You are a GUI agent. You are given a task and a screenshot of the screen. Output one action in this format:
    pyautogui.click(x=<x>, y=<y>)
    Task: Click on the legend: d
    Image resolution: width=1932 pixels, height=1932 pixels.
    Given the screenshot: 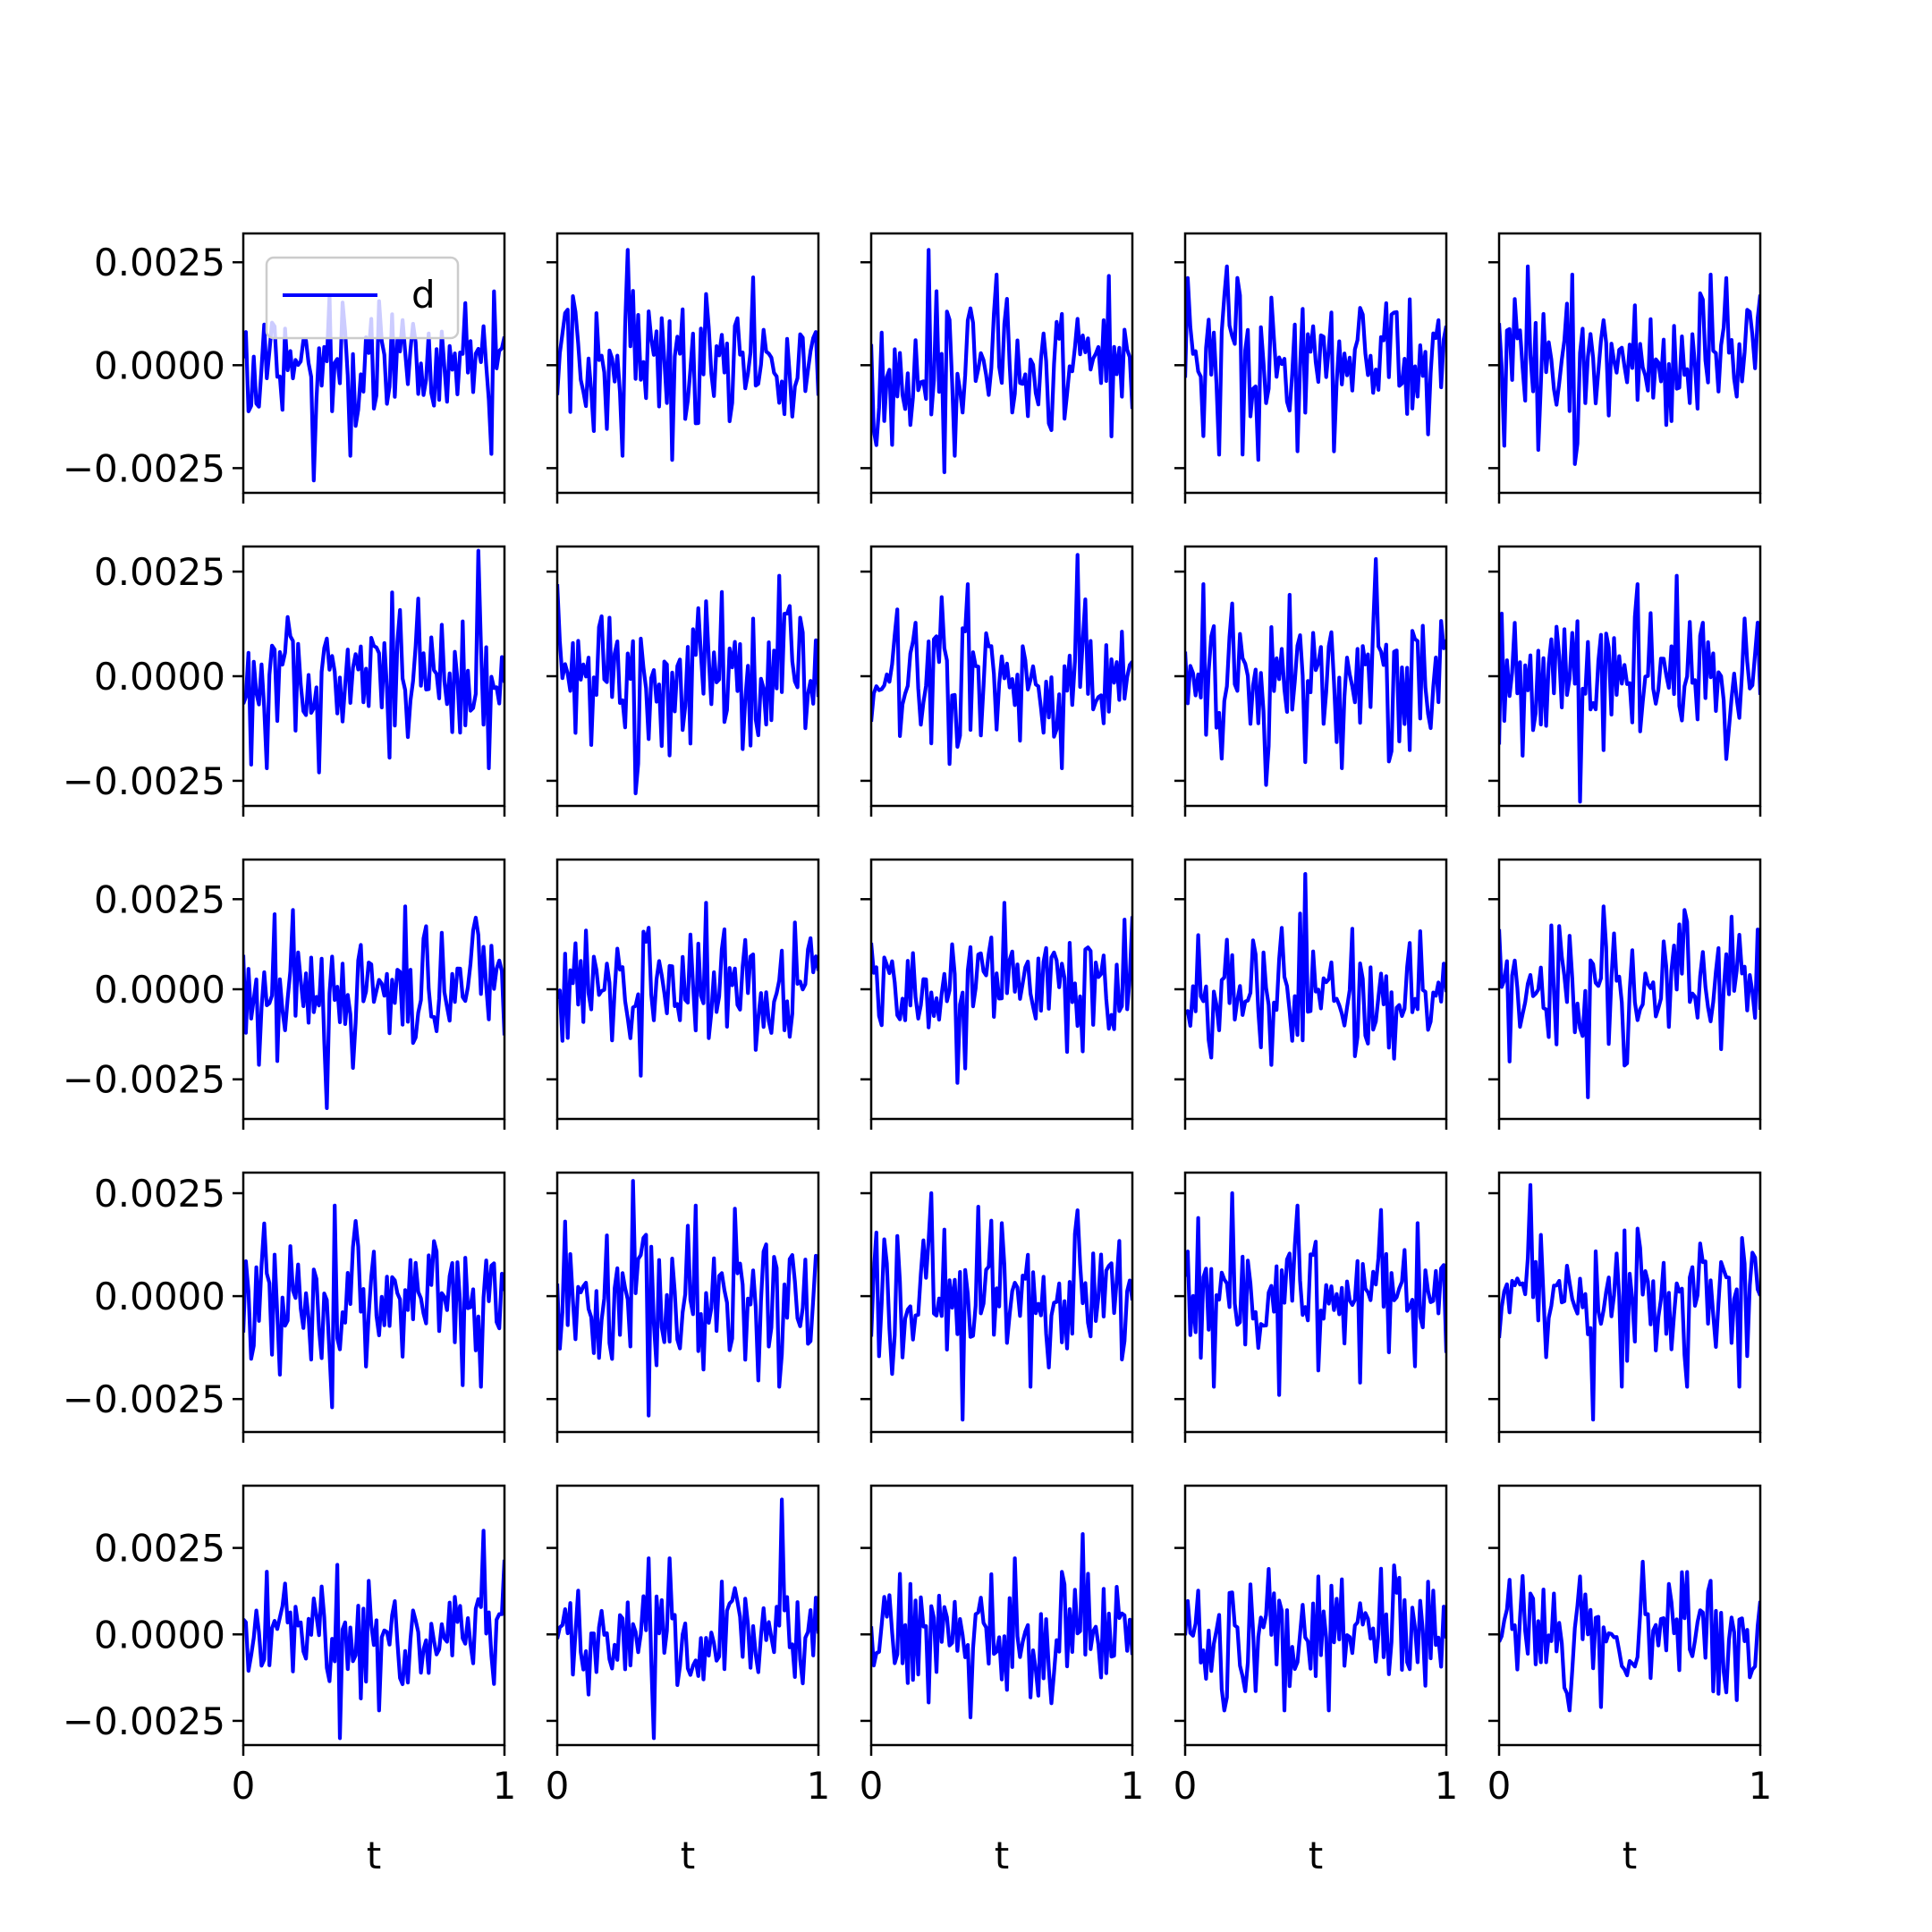 What is the action you would take?
    pyautogui.click(x=362, y=298)
    